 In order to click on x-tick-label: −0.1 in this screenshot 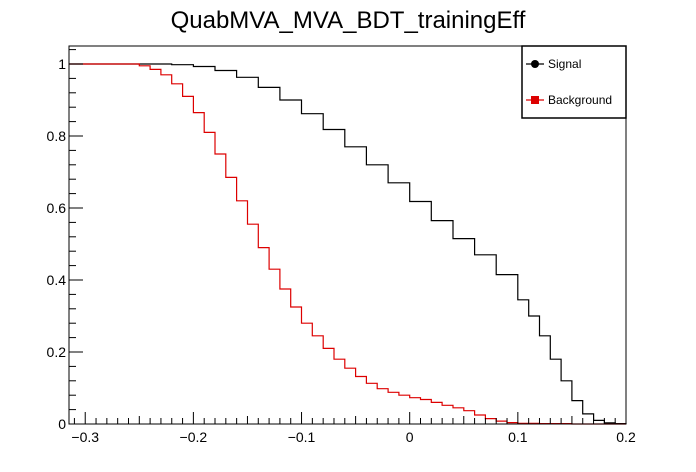, I will do `click(302, 437)`.